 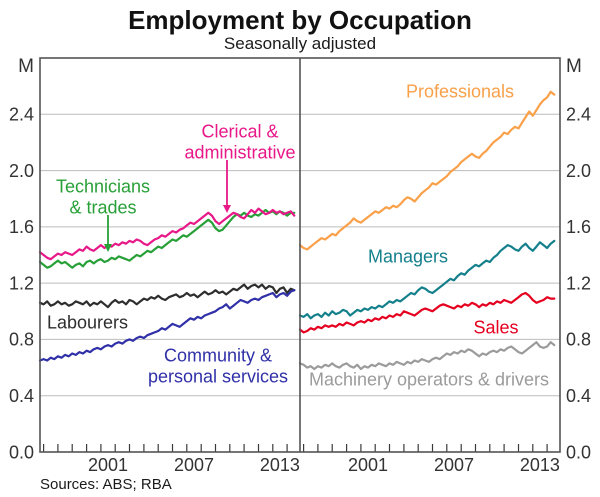 What do you see at coordinates (167, 296) in the screenshot?
I see `series-line-labourers` at bounding box center [167, 296].